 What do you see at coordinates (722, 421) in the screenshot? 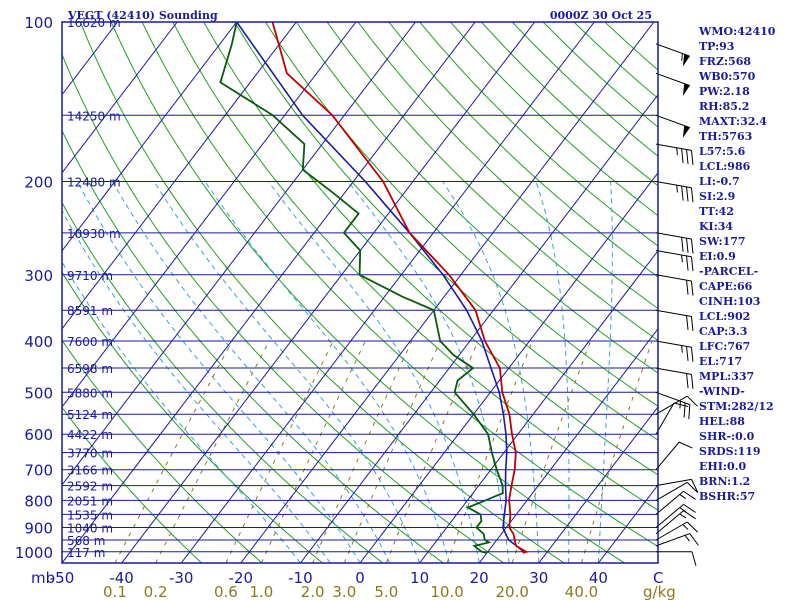
I see `sounding-index: HEL:88` at bounding box center [722, 421].